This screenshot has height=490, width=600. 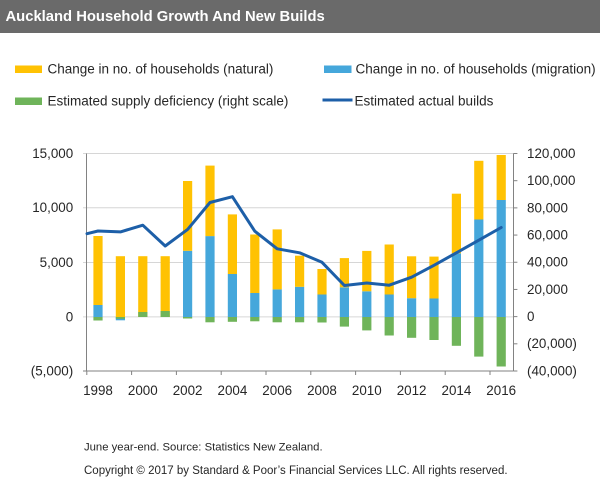 I want to click on svg-text: 40,000, so click(x=547, y=262).